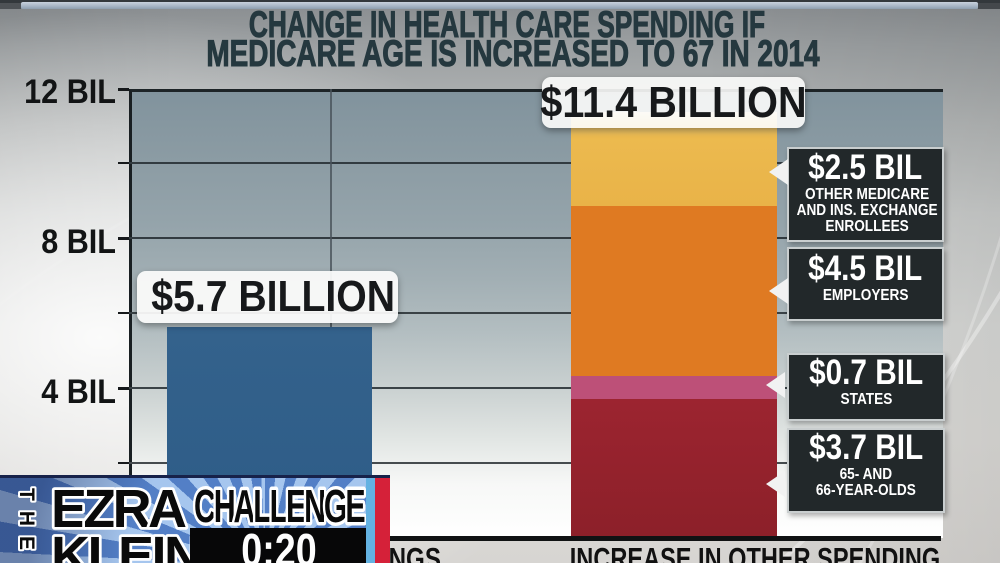  What do you see at coordinates (278, 543) in the screenshot?
I see `svg-text: 0:20` at bounding box center [278, 543].